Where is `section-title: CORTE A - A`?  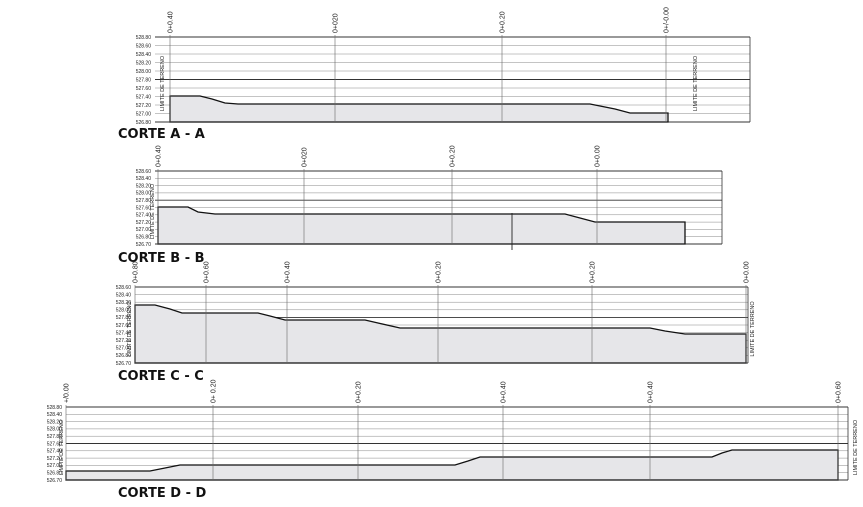
section-title: CORTE A - A is located at coordinates (161, 134).